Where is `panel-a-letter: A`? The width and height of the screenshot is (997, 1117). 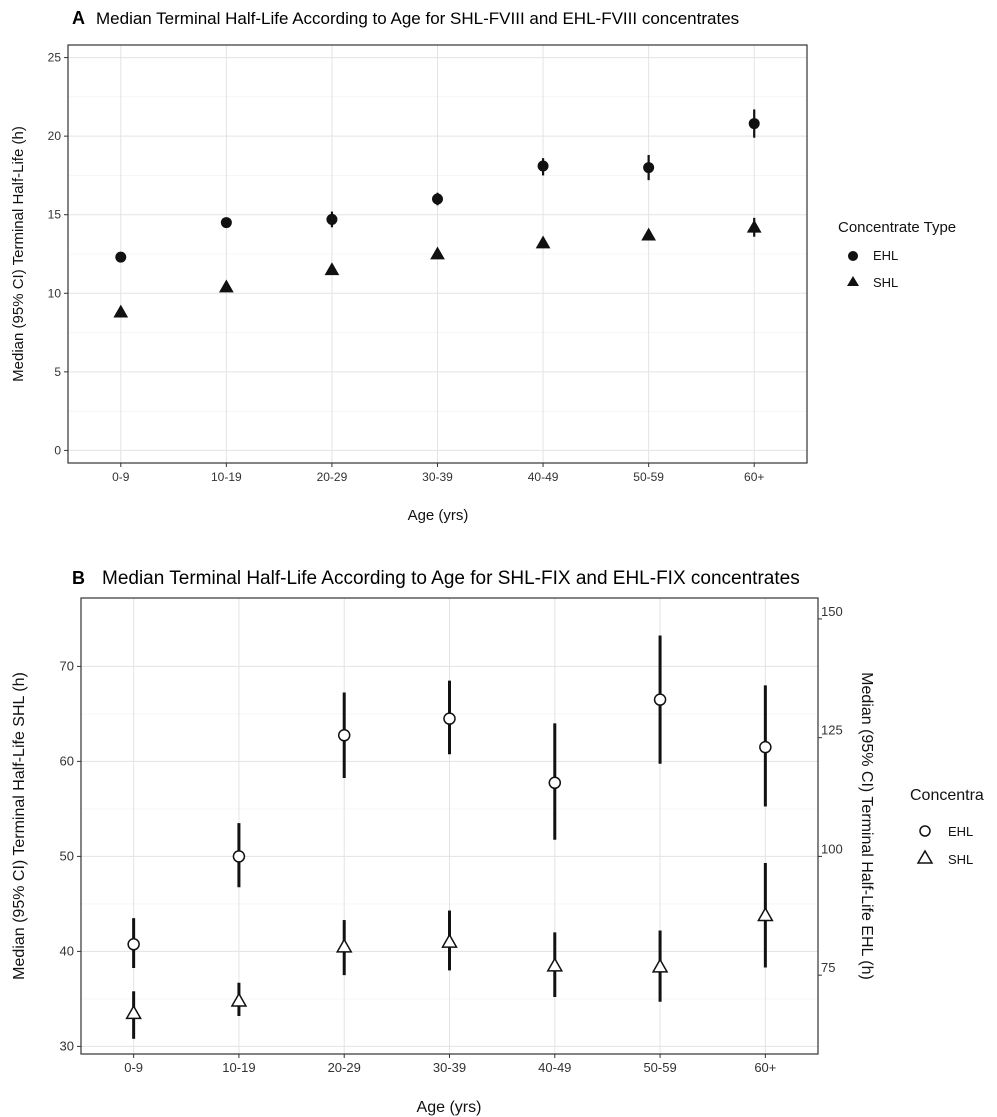
panel-a-letter: A is located at coordinates (78, 18).